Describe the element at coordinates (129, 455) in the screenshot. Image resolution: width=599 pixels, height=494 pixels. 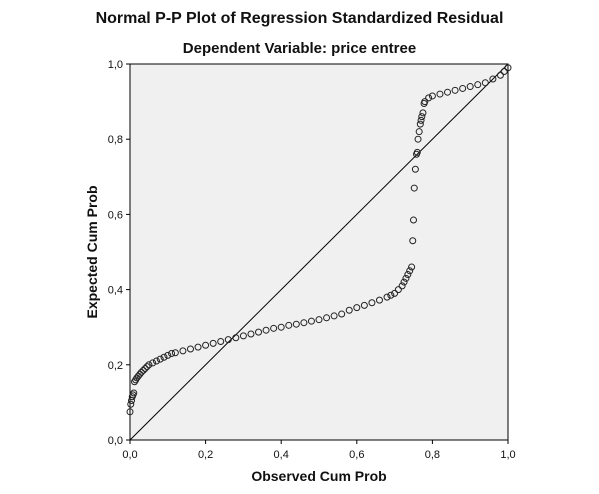
I see `x-tick-label: 0,0` at that location.